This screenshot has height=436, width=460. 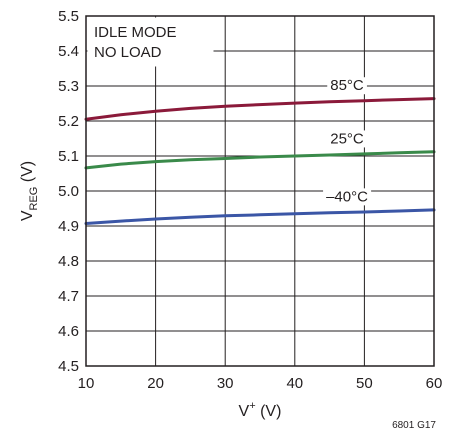 What do you see at coordinates (86, 383) in the screenshot?
I see `x-tick-label: 10` at bounding box center [86, 383].